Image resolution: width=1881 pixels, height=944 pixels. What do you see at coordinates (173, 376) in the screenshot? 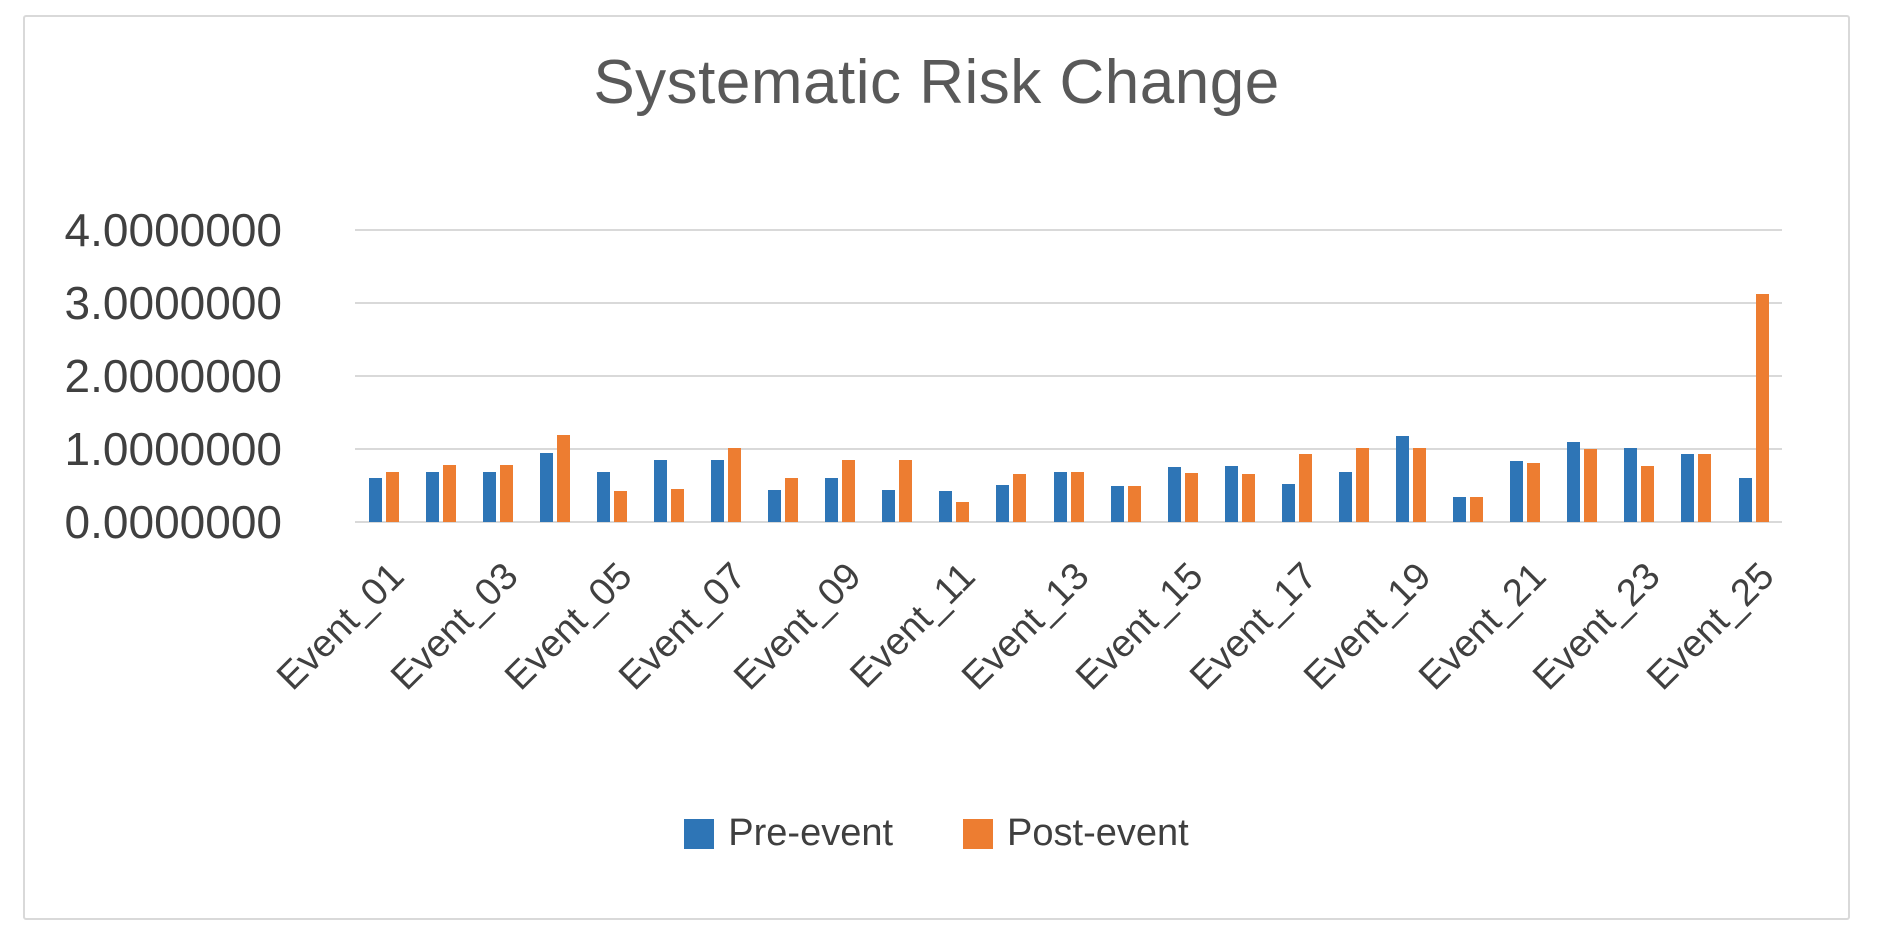
I see `y-tick-label: 2.0000000` at bounding box center [173, 376].